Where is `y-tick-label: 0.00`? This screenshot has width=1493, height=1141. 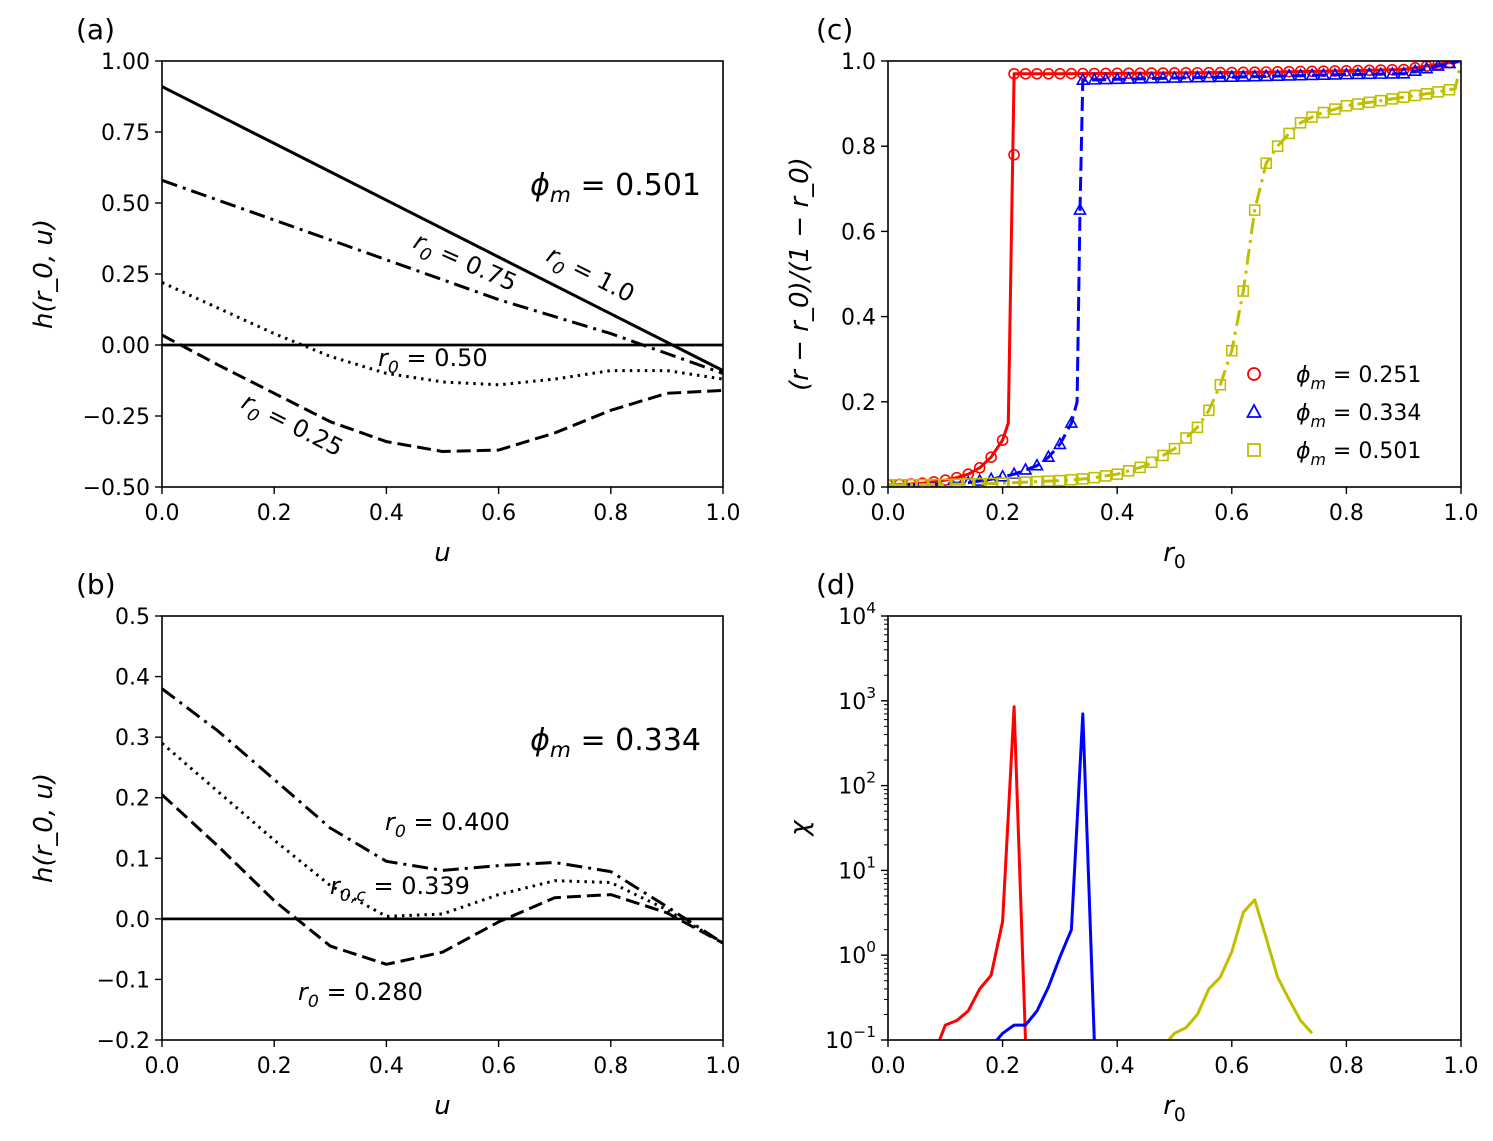 y-tick-label: 0.00 is located at coordinates (125, 346).